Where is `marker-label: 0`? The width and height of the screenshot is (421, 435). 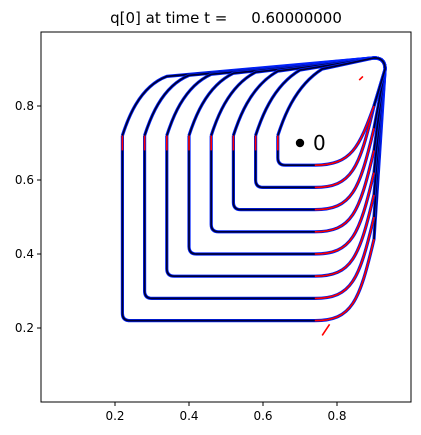
marker-label: 0 is located at coordinates (319, 143).